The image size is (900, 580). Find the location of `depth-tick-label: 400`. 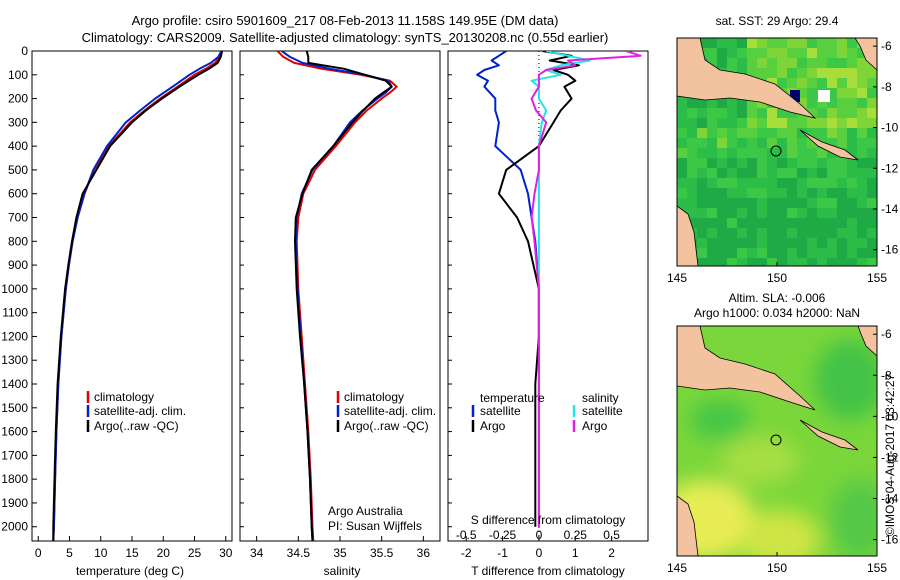

depth-tick-label: 400 is located at coordinates (18, 146).